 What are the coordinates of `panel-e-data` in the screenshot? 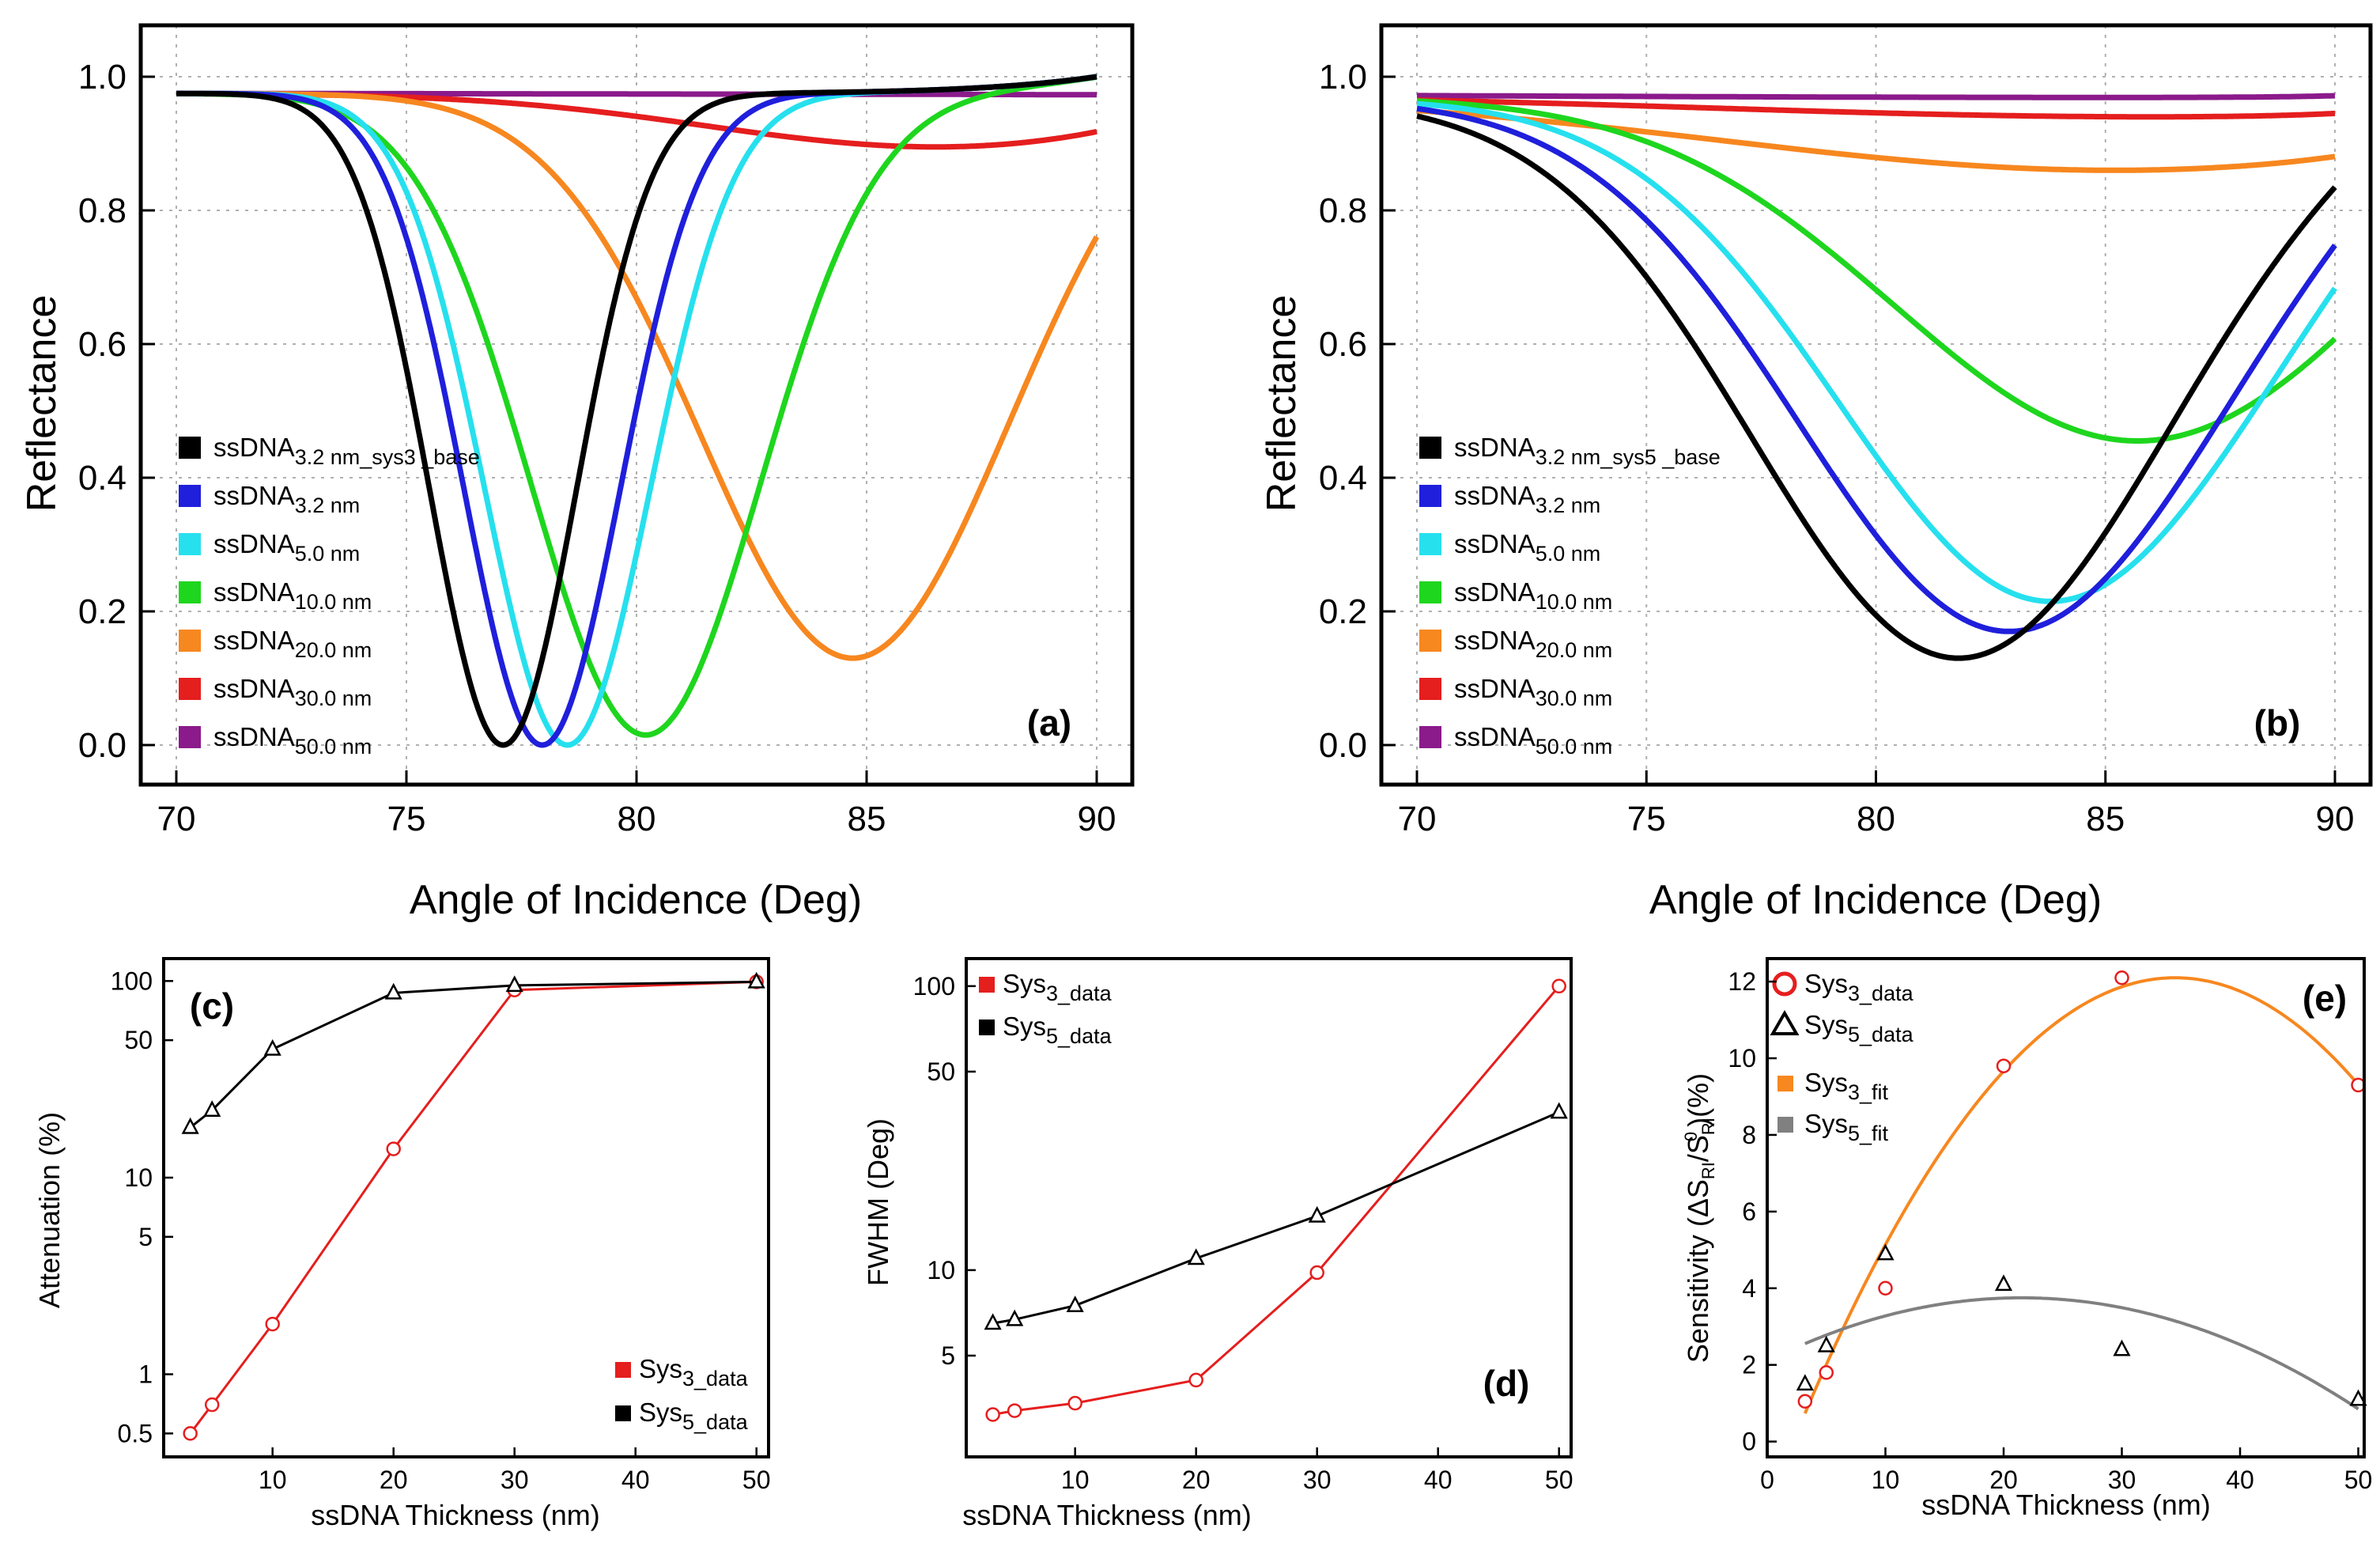 It's located at (2081, 1192).